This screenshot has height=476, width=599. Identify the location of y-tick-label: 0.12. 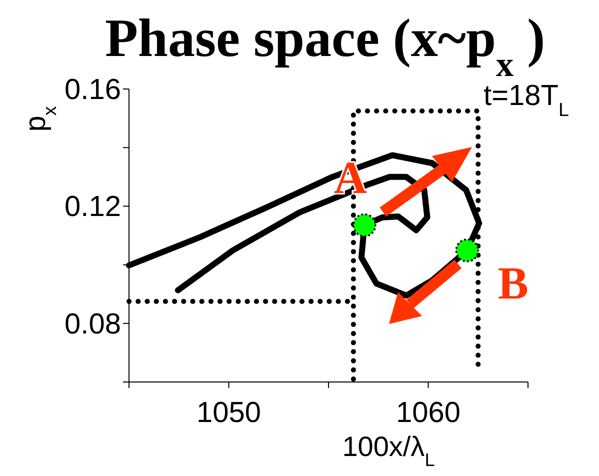
(92, 207).